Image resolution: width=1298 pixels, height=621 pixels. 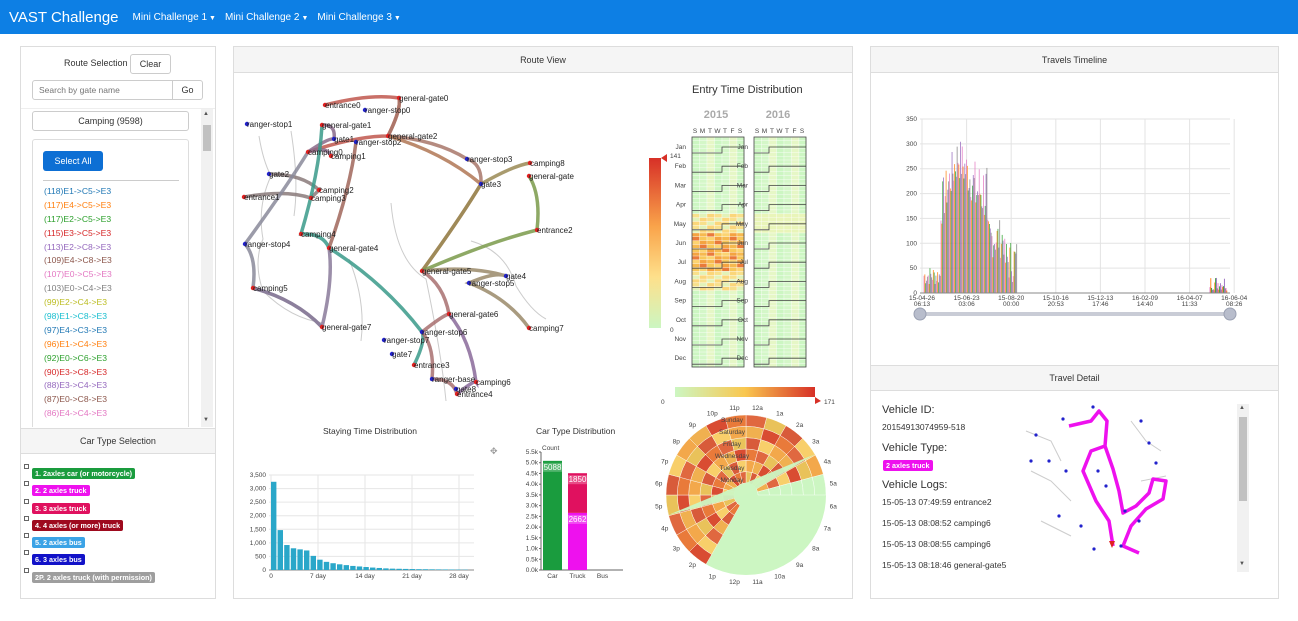 I want to click on hour-label: 1p, so click(x=713, y=576).